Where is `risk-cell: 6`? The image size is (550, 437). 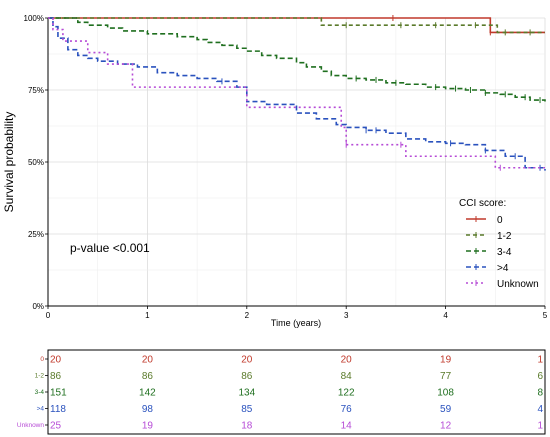
risk-cell: 6 is located at coordinates (540, 376).